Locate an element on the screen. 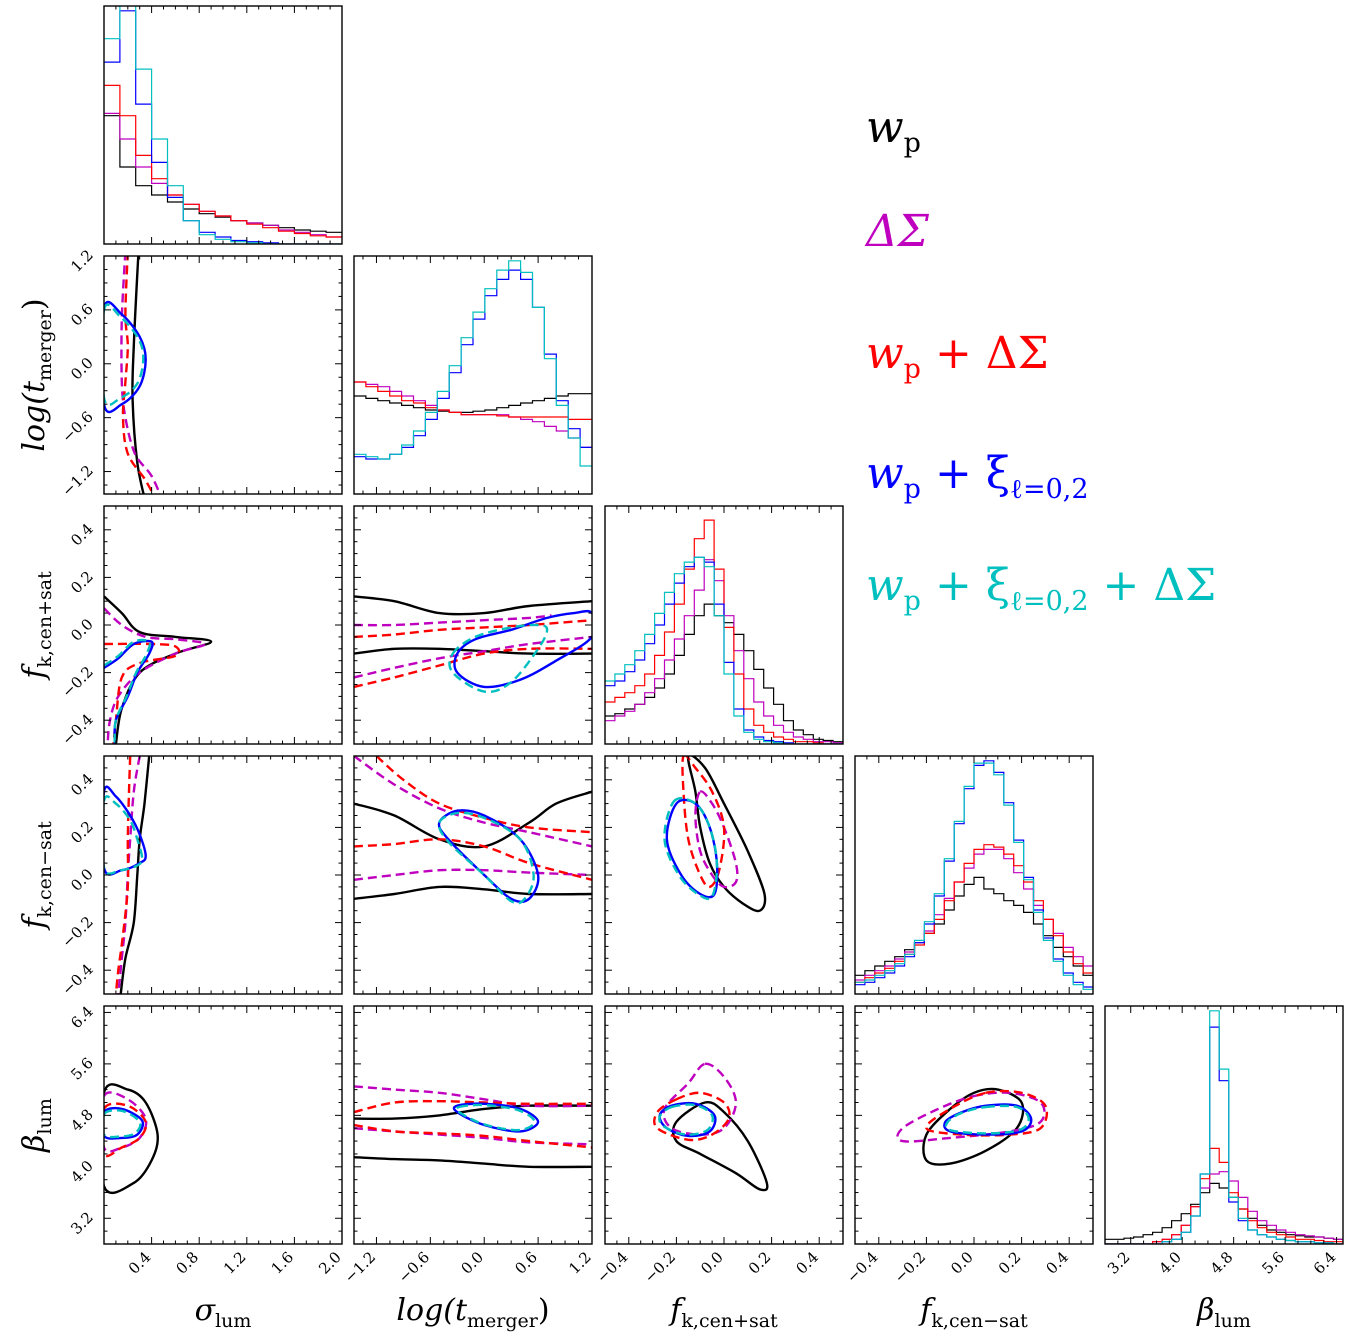 The height and width of the screenshot is (1338, 1367). x-axis-label-fcs: fk,cen+sat is located at coordinates (723, 1312).